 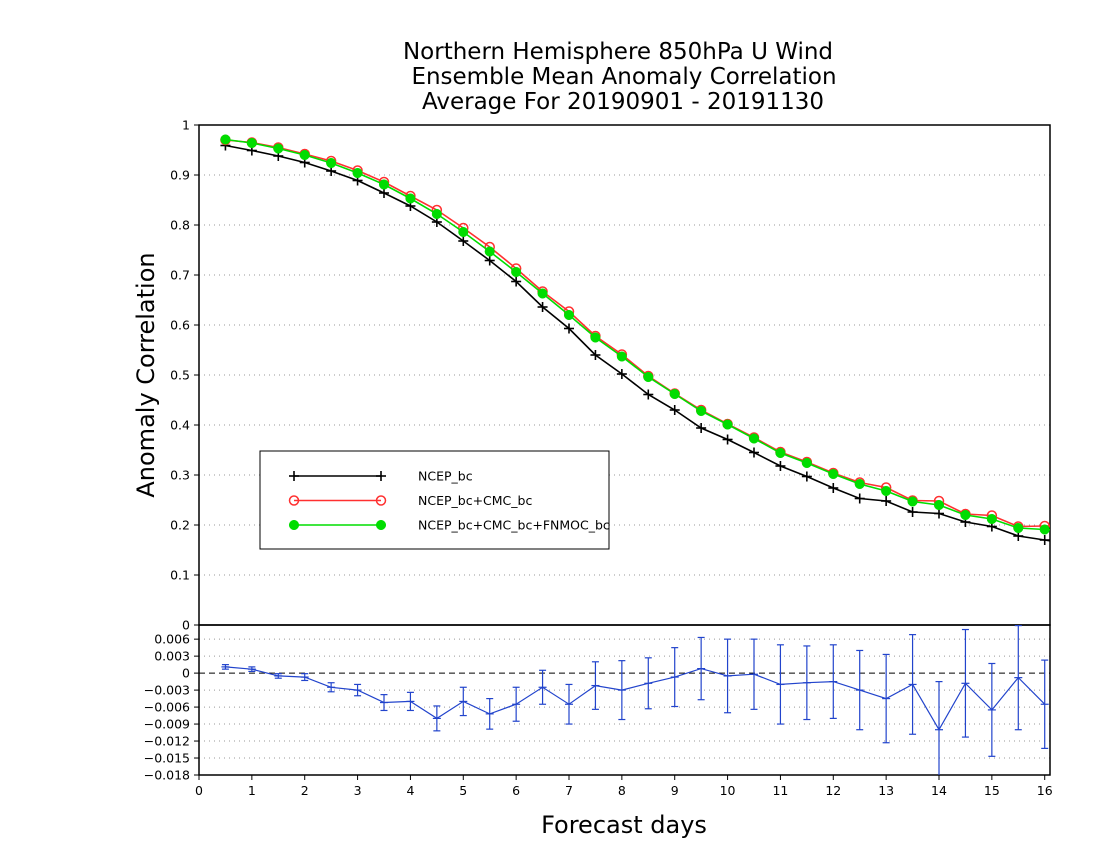 I want to click on legend-label-2: NCEP_bc+CMC_bc+FNMOC_bc, so click(x=514, y=525).